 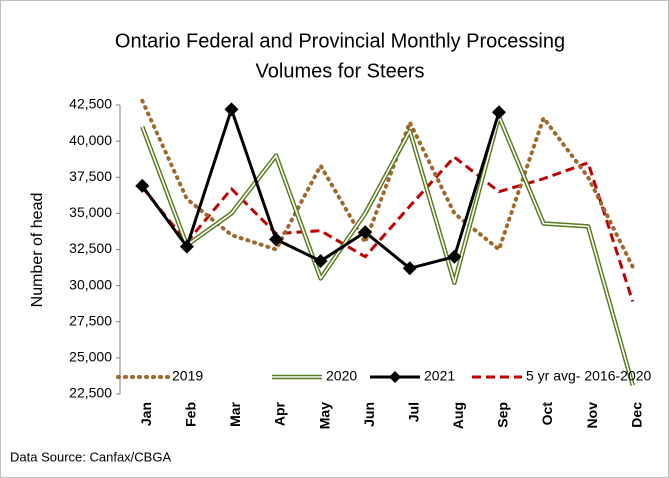 I want to click on y-tick-label: 40,000, so click(x=90, y=140).